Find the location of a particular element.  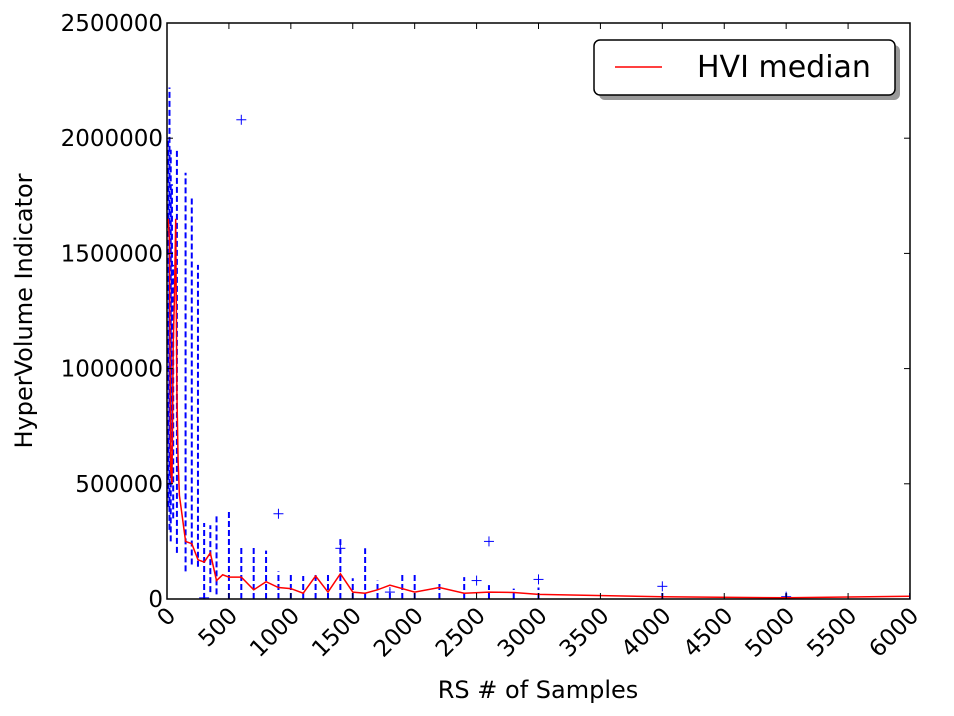

legend: HVI median is located at coordinates (746, 69).